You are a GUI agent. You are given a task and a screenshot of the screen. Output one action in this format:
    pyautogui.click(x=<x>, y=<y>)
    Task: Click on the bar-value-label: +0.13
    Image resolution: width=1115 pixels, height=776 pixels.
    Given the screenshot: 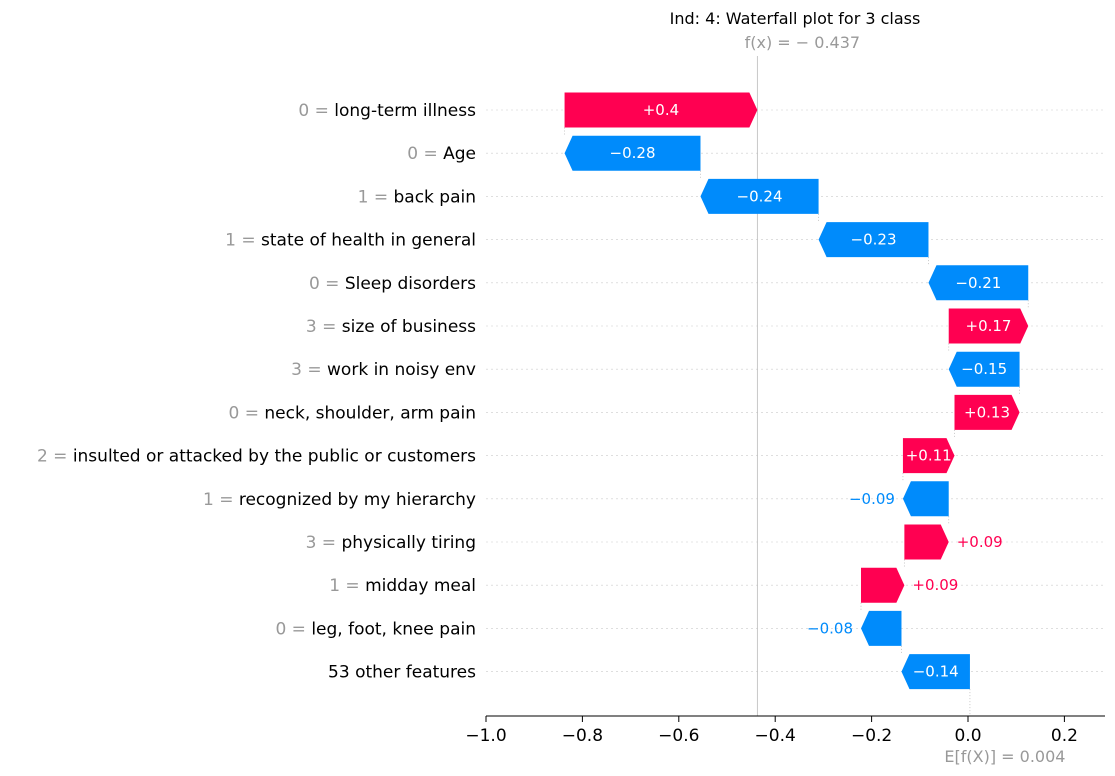 What is the action you would take?
    pyautogui.click(x=987, y=412)
    